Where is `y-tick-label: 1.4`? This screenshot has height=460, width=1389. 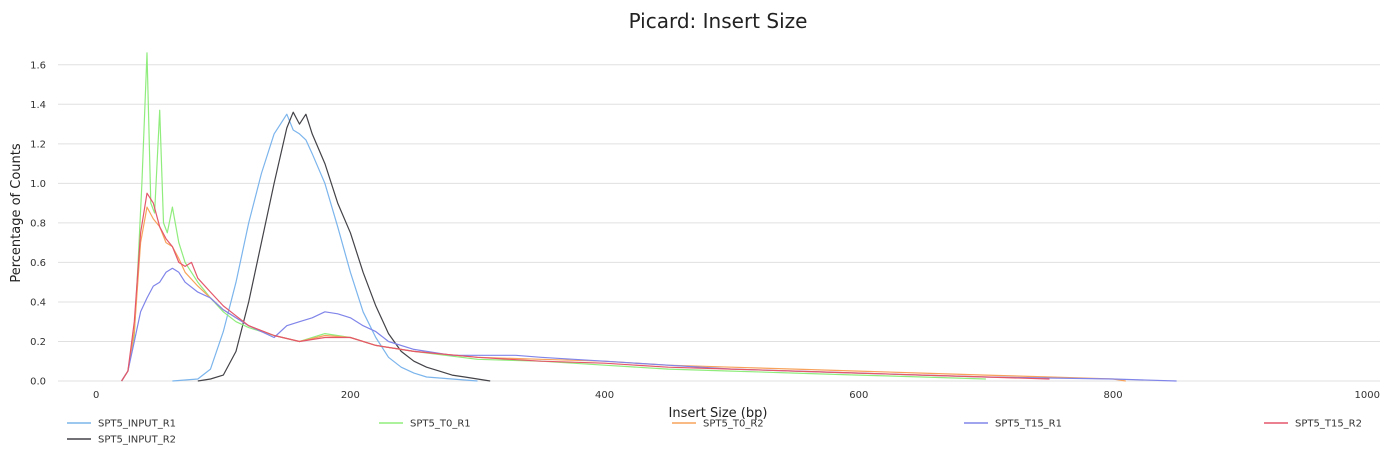
y-tick-label: 1.4 is located at coordinates (38, 105).